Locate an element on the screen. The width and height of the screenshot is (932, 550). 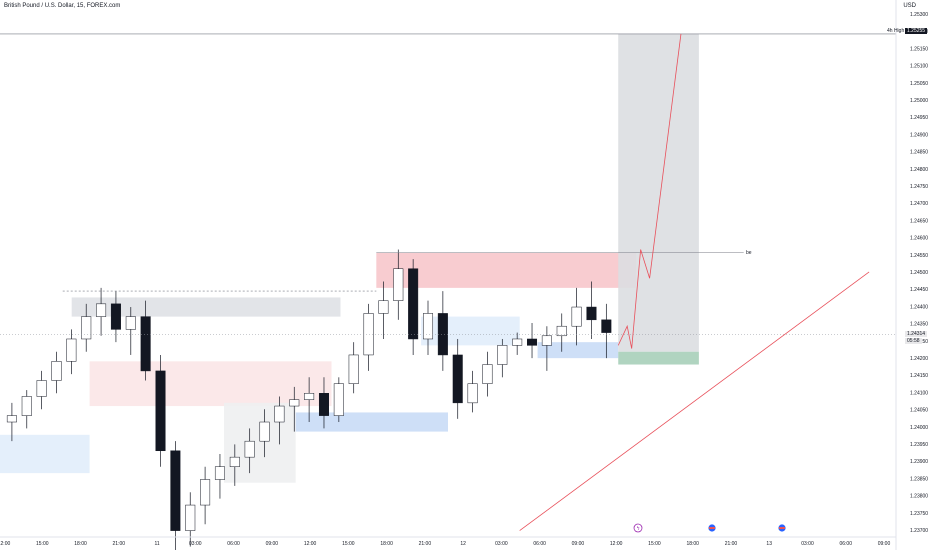
projection-path is located at coordinates (649, 191).